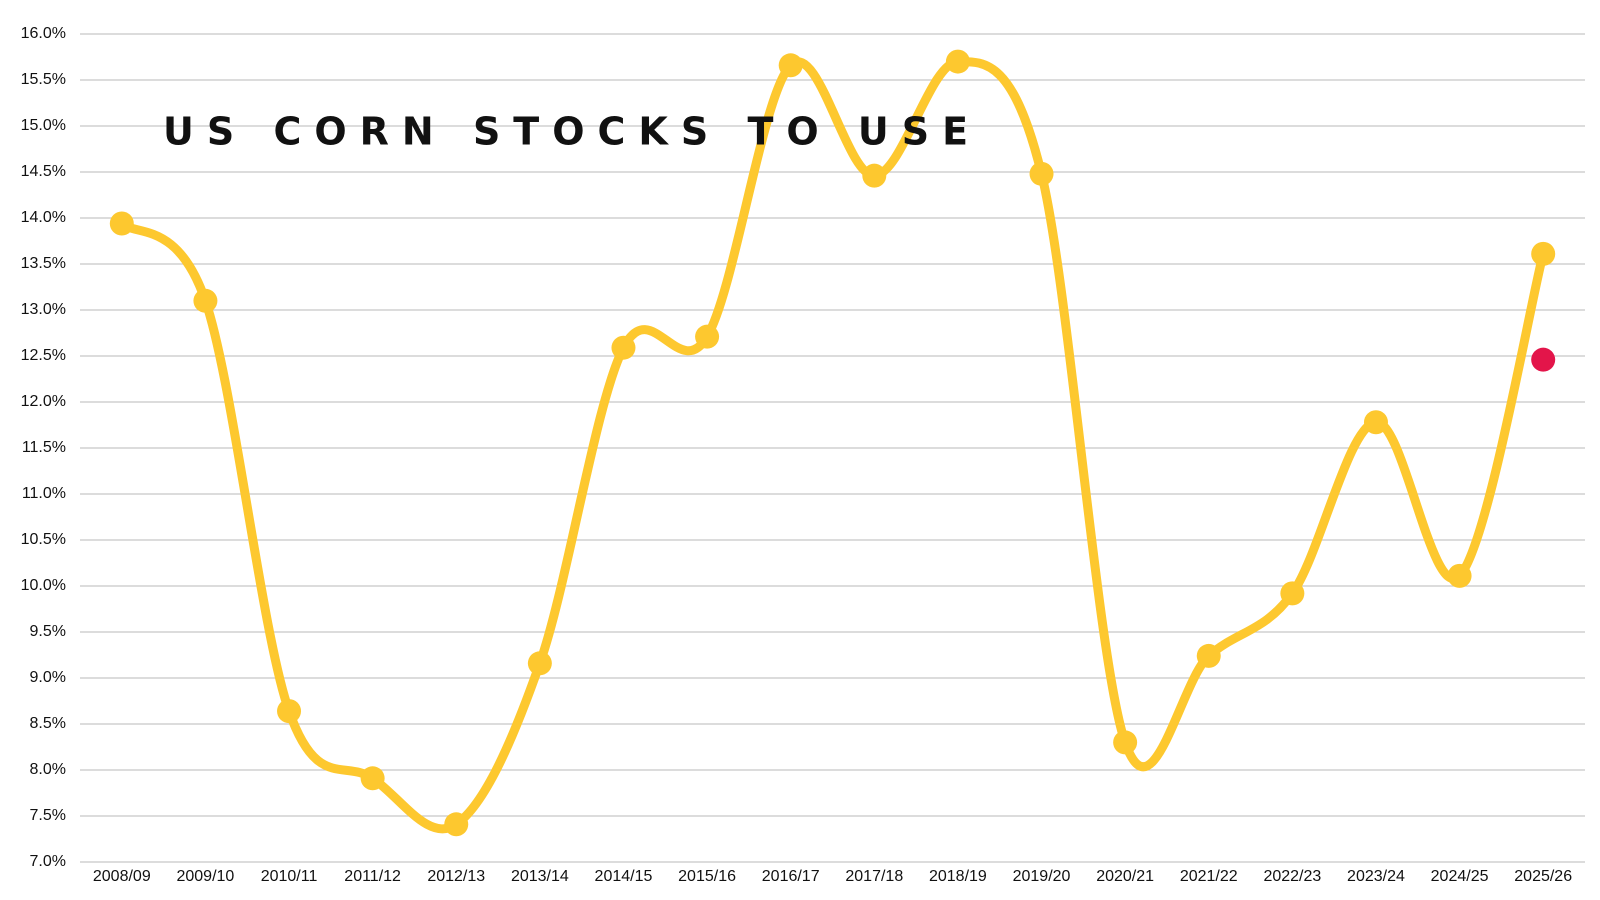 Image resolution: width=1600 pixels, height=900 pixels. What do you see at coordinates (43, 217) in the screenshot?
I see `y-tick-label: 14.0%` at bounding box center [43, 217].